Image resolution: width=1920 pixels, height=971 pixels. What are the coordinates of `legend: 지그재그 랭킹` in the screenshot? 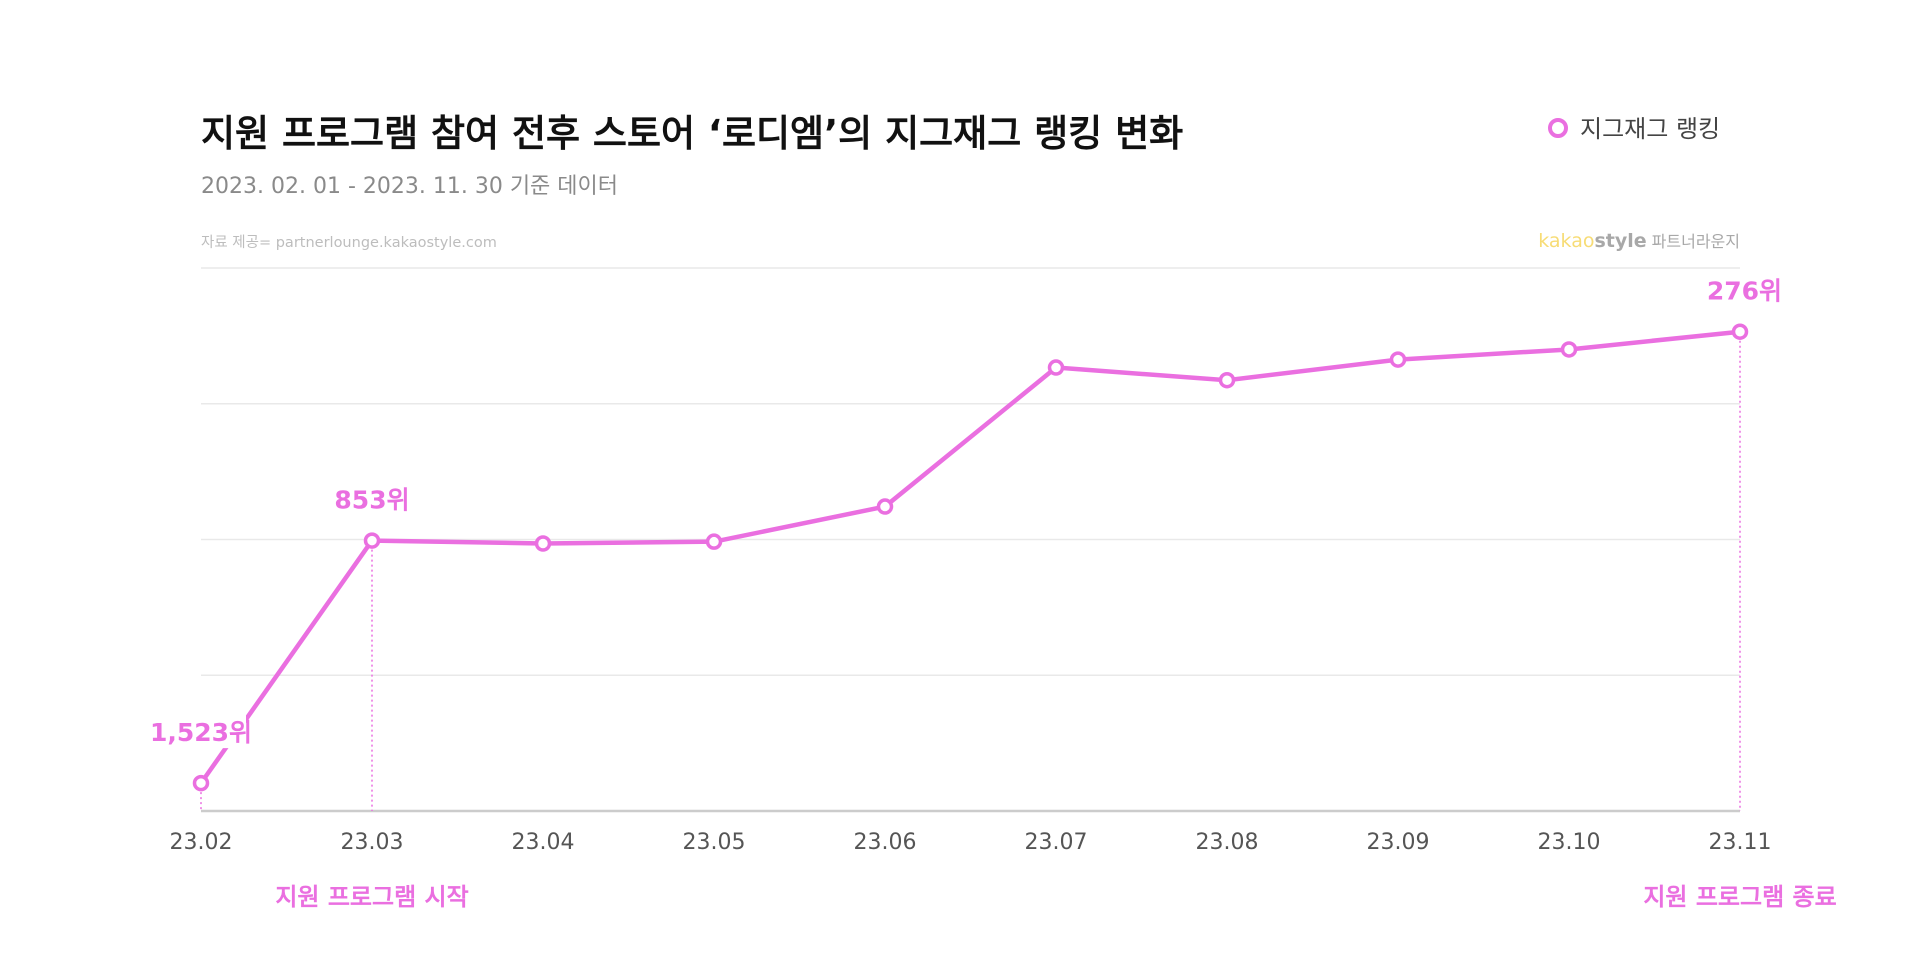 It's located at (1634, 129).